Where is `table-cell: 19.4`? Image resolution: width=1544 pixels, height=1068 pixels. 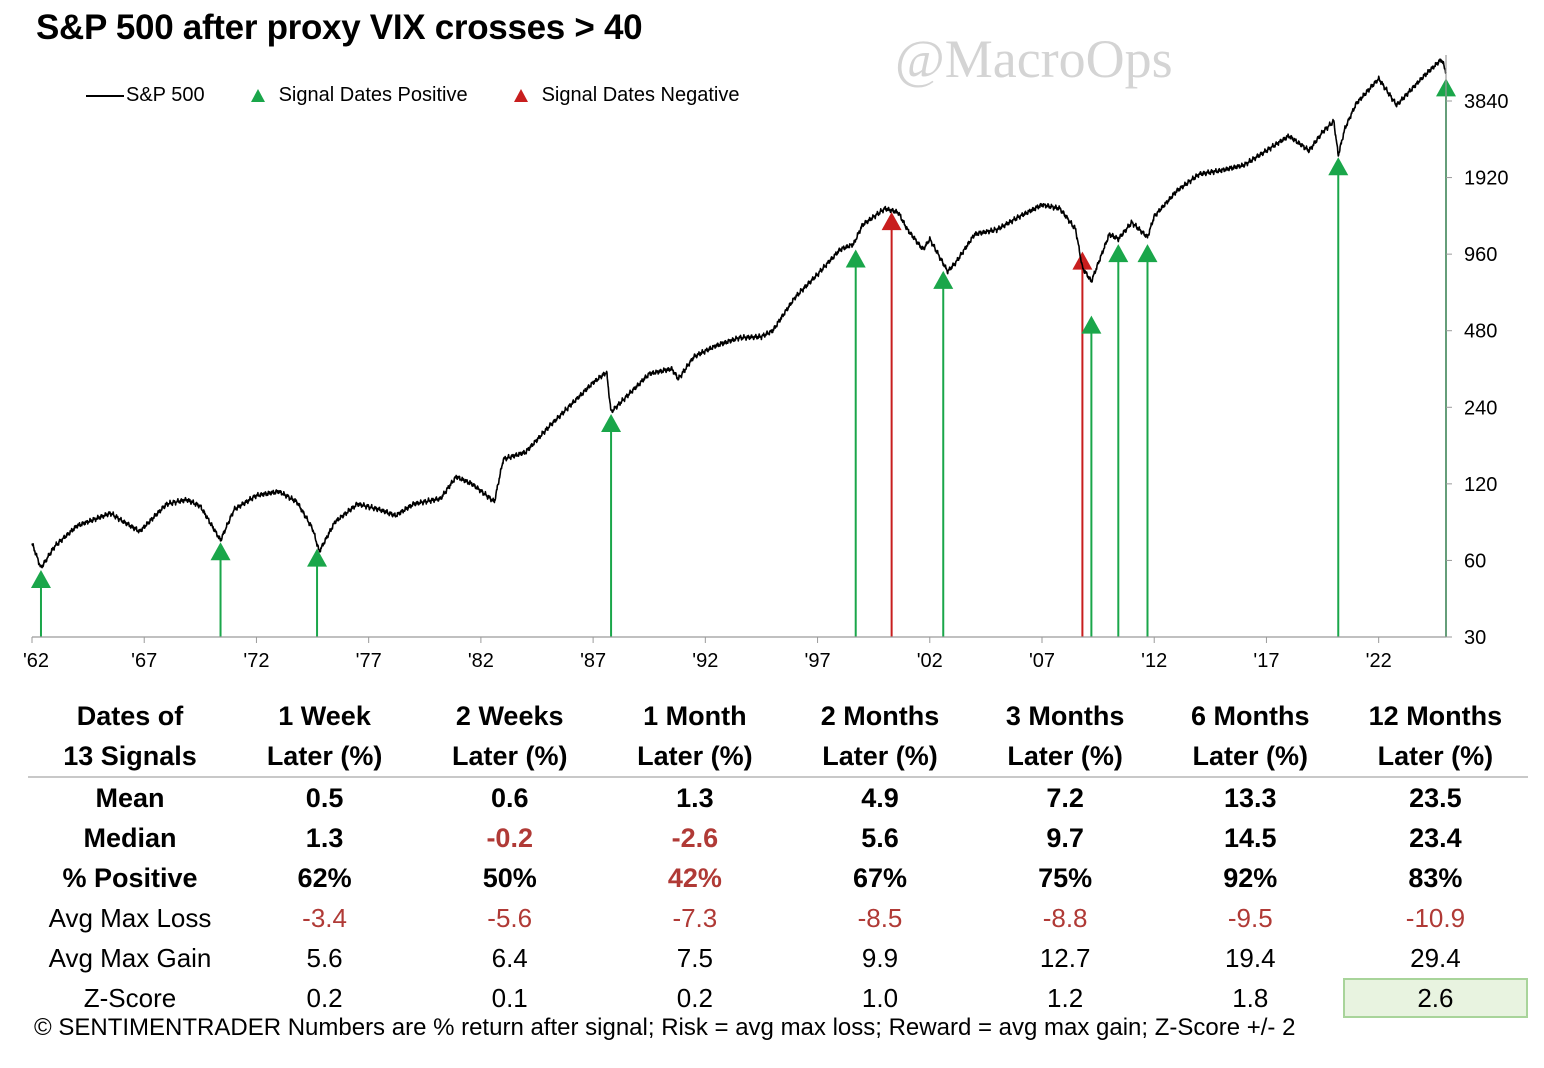 table-cell: 19.4 is located at coordinates (1250, 958).